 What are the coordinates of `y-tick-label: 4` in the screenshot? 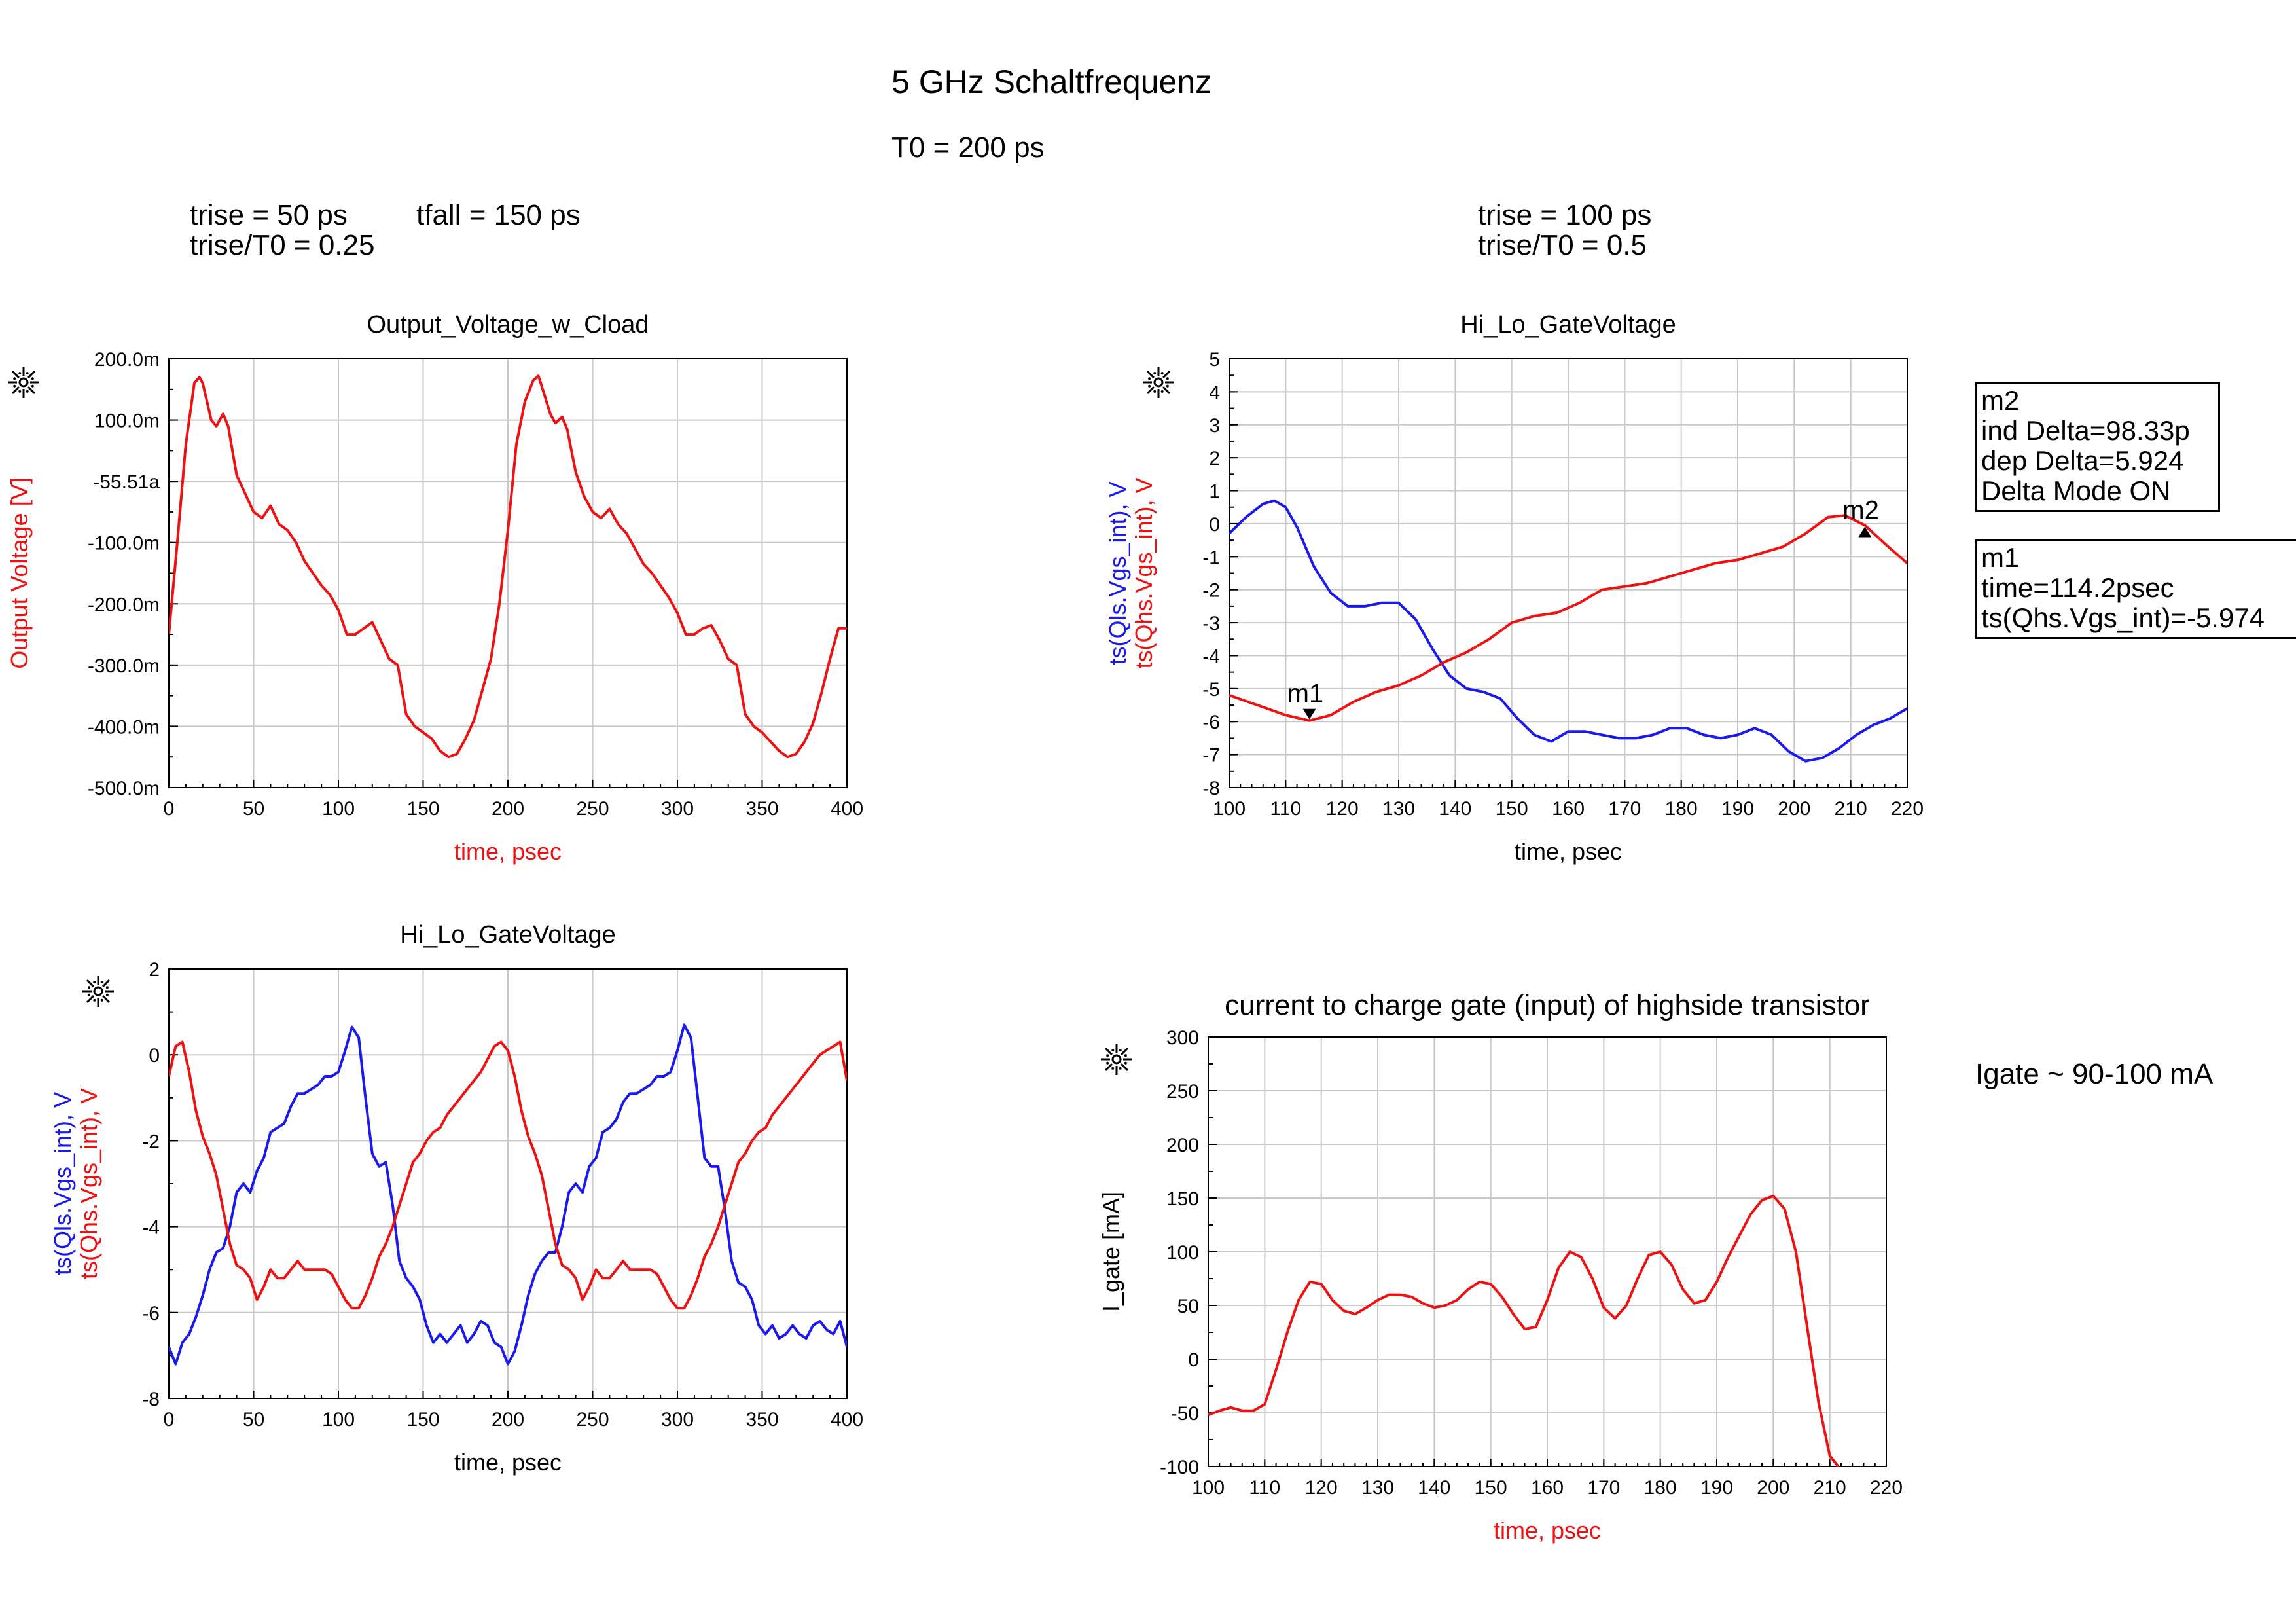 It's located at (1214, 392).